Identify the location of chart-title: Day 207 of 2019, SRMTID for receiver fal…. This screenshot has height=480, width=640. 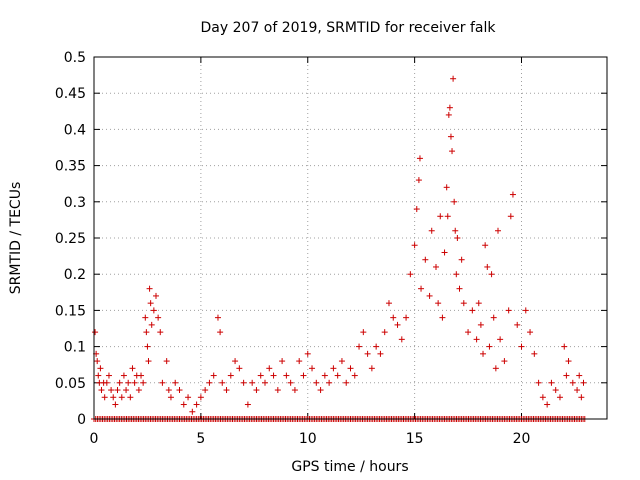
(349, 28).